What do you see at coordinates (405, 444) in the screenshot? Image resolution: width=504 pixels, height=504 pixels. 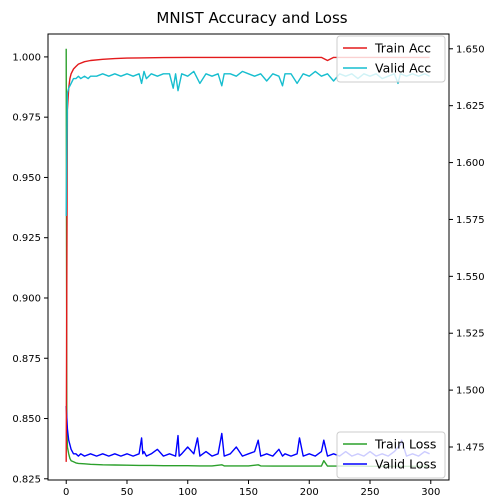 I see `legend-label: Train Loss` at bounding box center [405, 444].